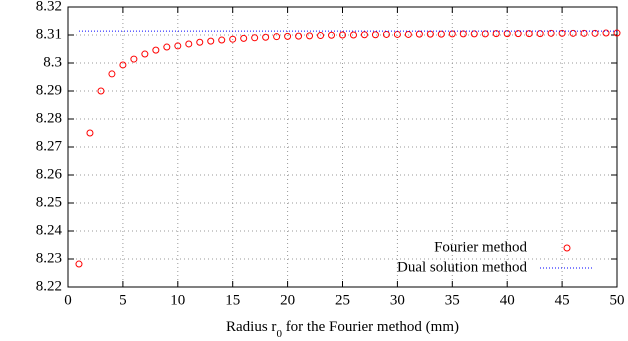  I want to click on x-tick-label: 45, so click(562, 300).